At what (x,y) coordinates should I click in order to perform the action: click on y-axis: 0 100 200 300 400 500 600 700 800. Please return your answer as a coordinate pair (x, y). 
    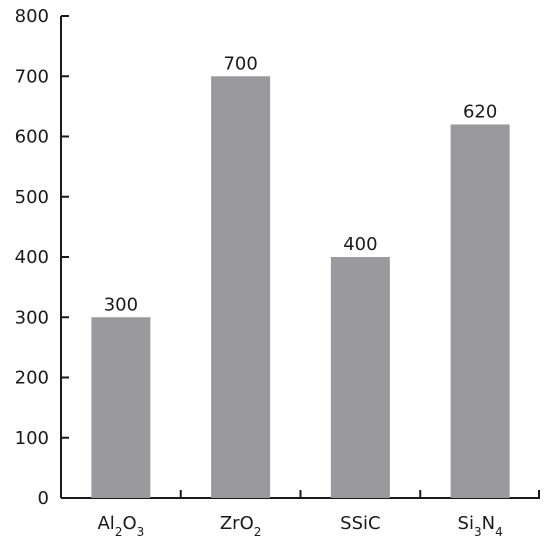
    Looking at the image, I should click on (42, 257).